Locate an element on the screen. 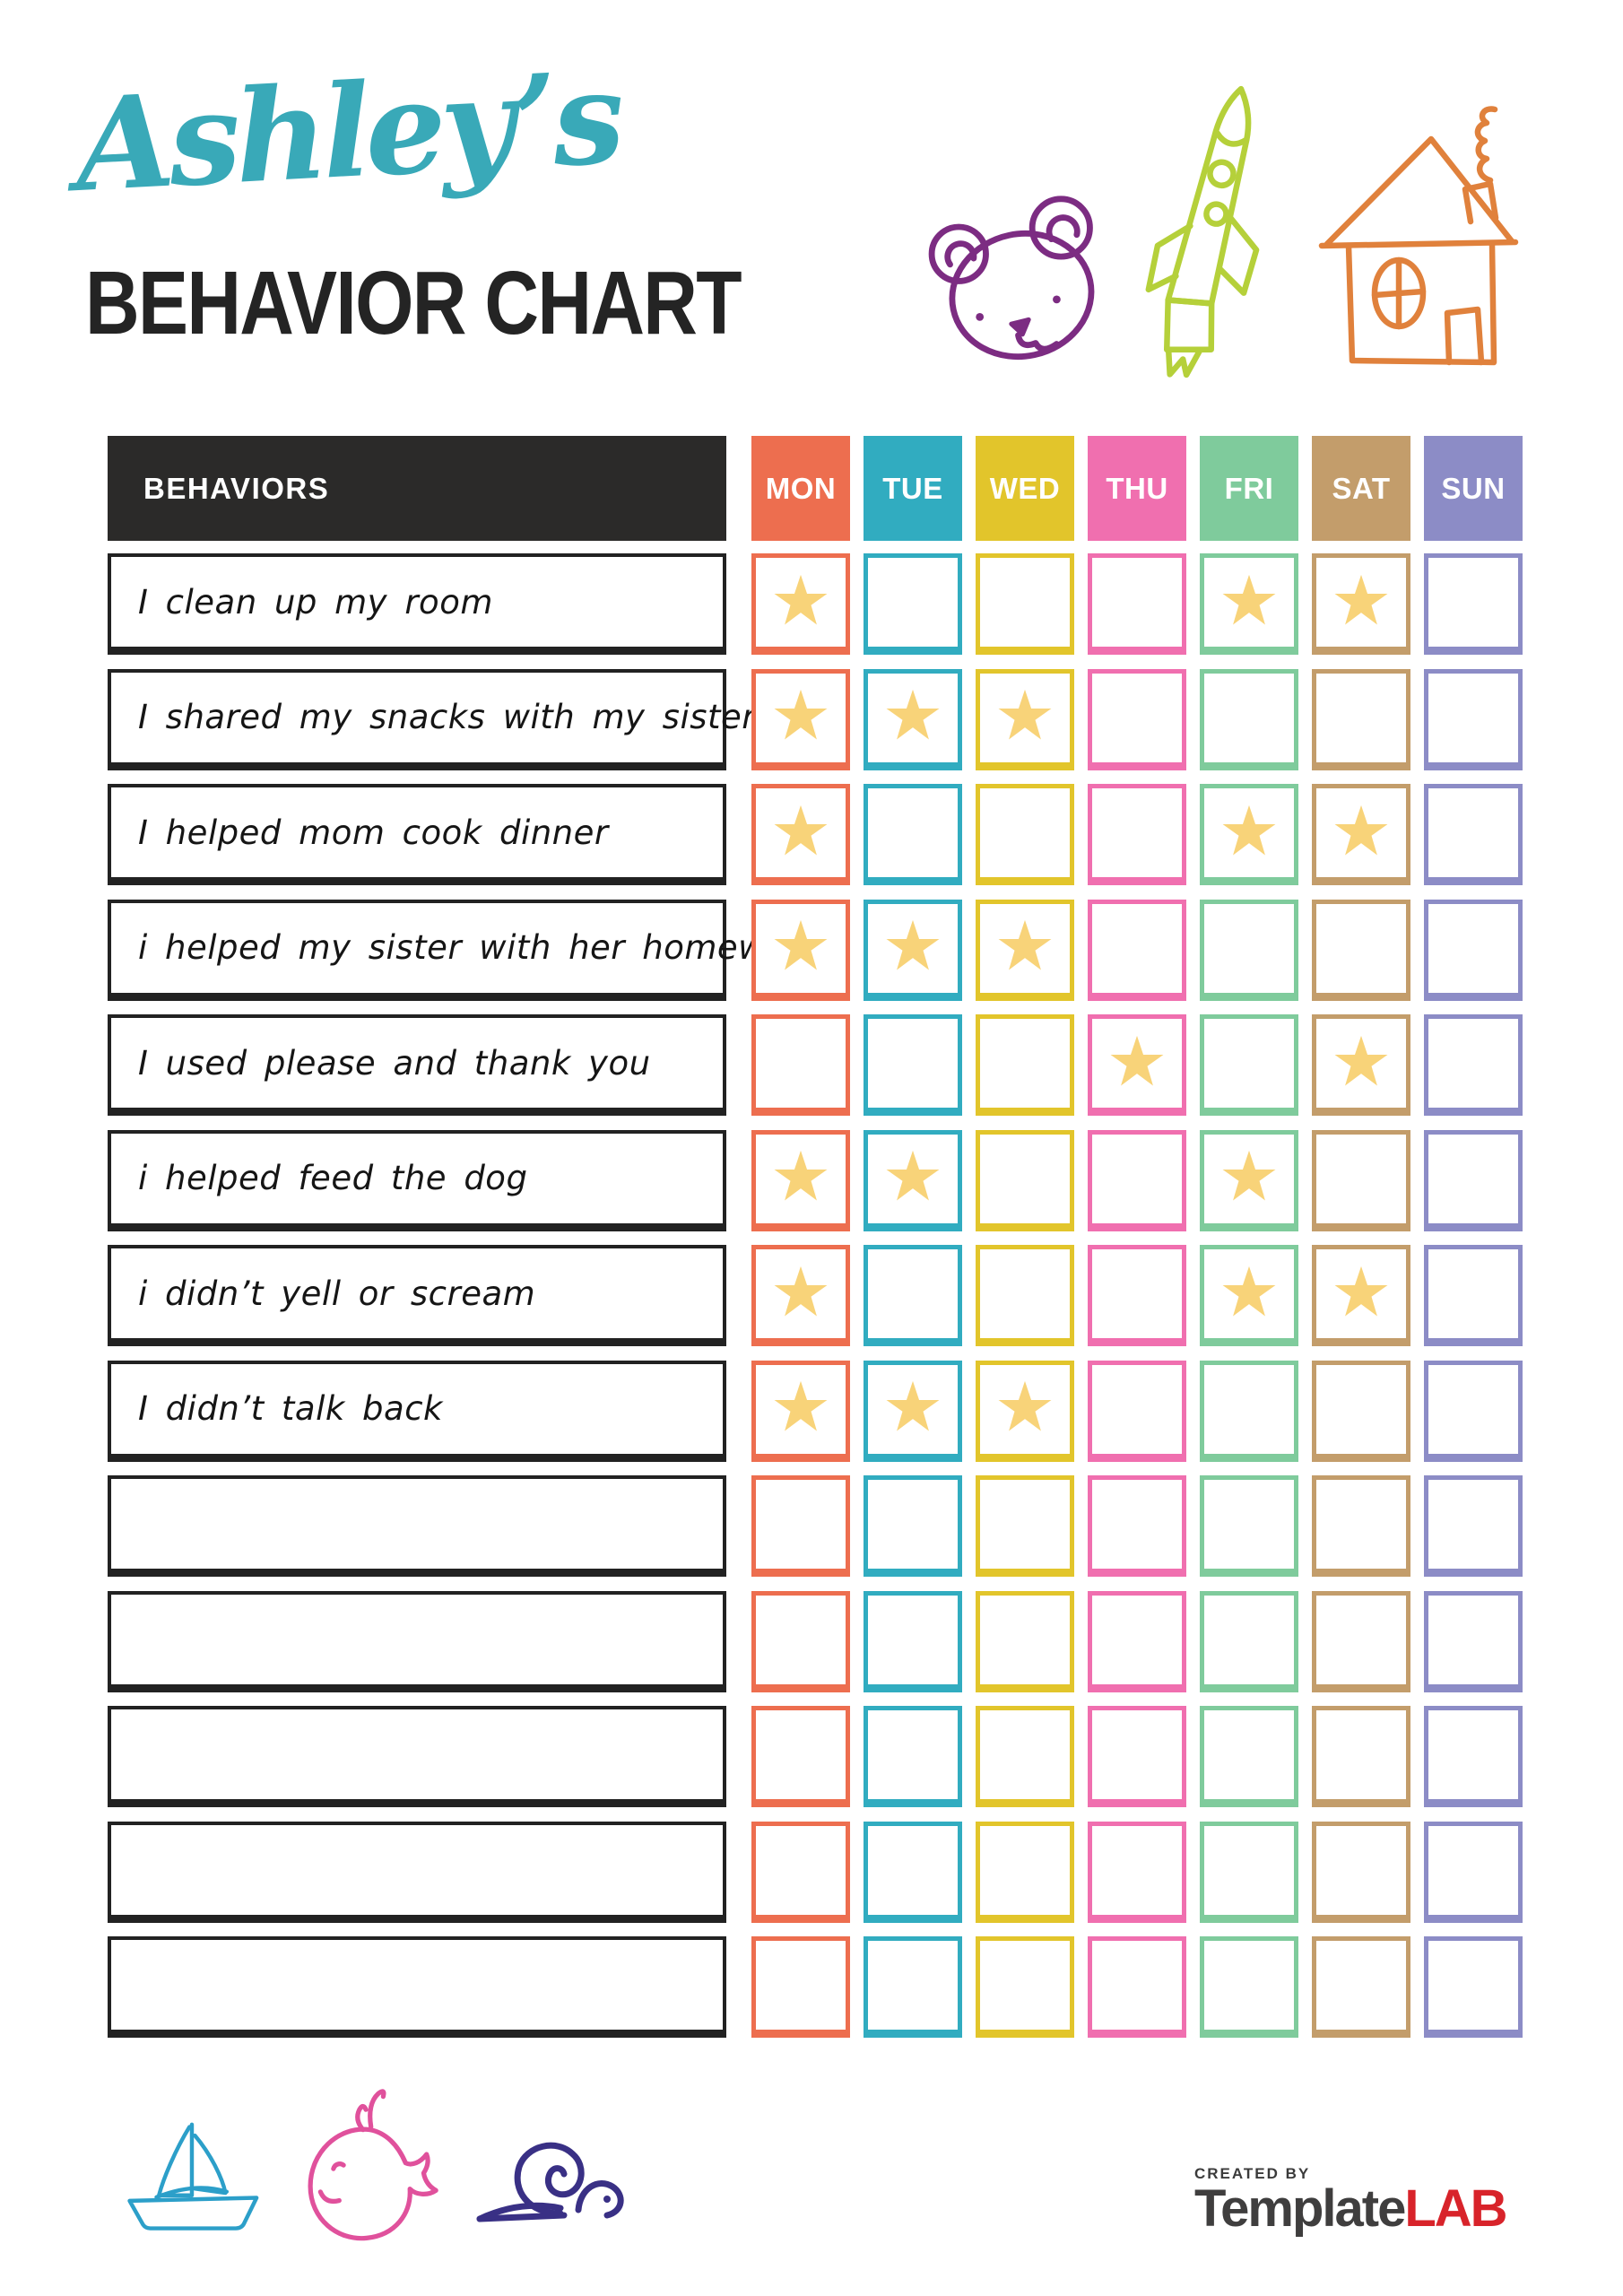 The image size is (1623, 2296). cell-row2-sun is located at coordinates (1473, 719).